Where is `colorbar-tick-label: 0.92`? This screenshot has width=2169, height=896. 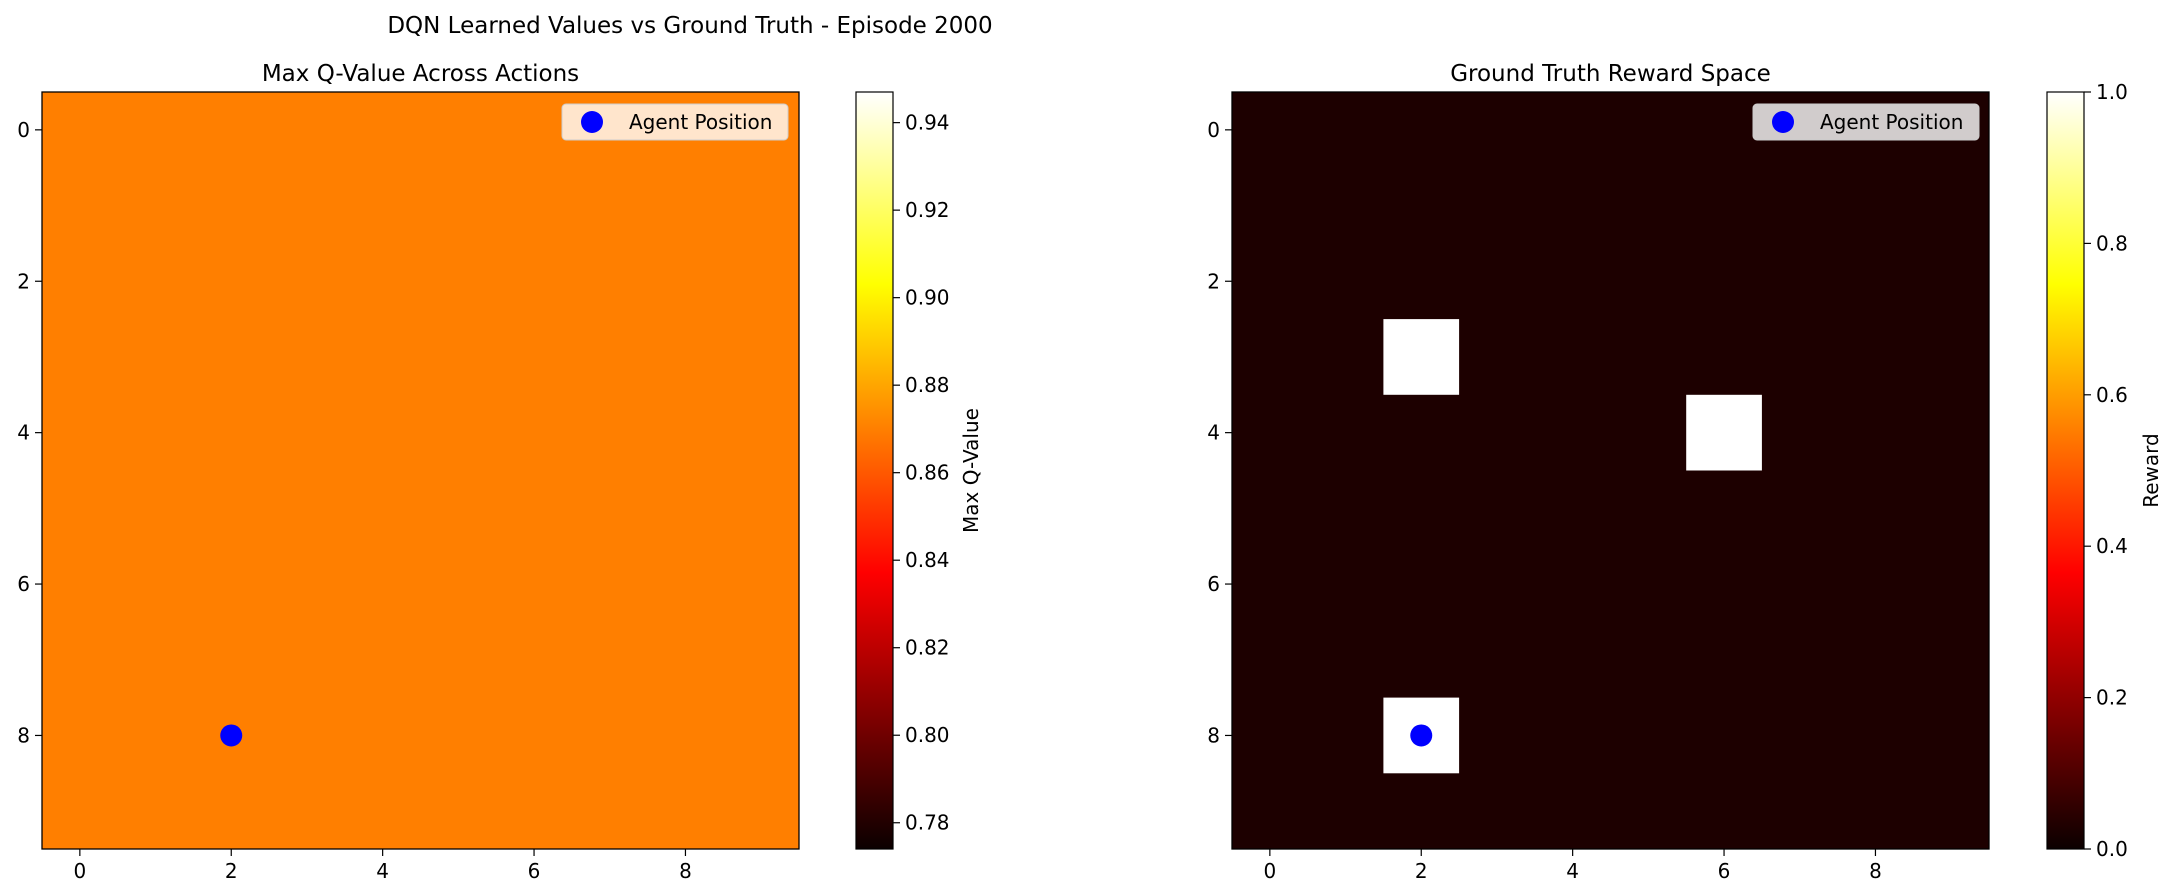 colorbar-tick-label: 0.92 is located at coordinates (927, 210).